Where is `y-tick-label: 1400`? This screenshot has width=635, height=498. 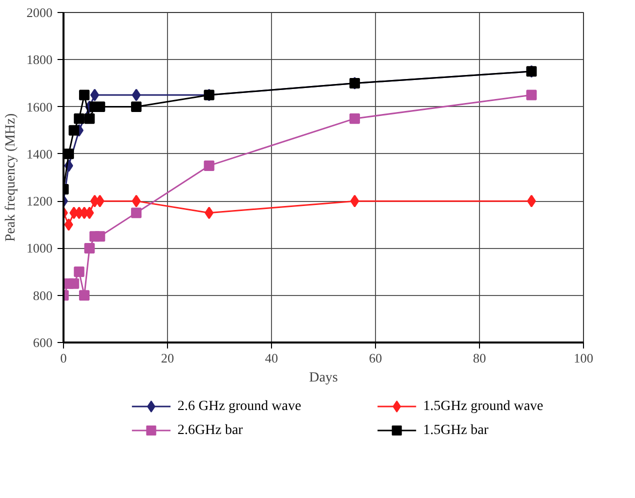
y-tick-label: 1400 is located at coordinates (39, 154).